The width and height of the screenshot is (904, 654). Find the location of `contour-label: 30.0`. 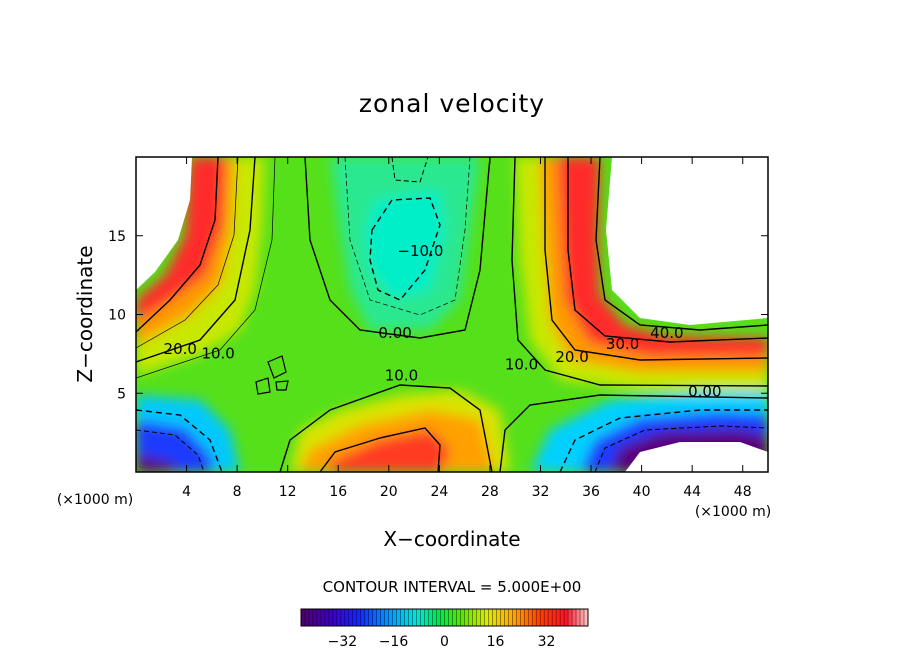

contour-label: 30.0 is located at coordinates (622, 344).